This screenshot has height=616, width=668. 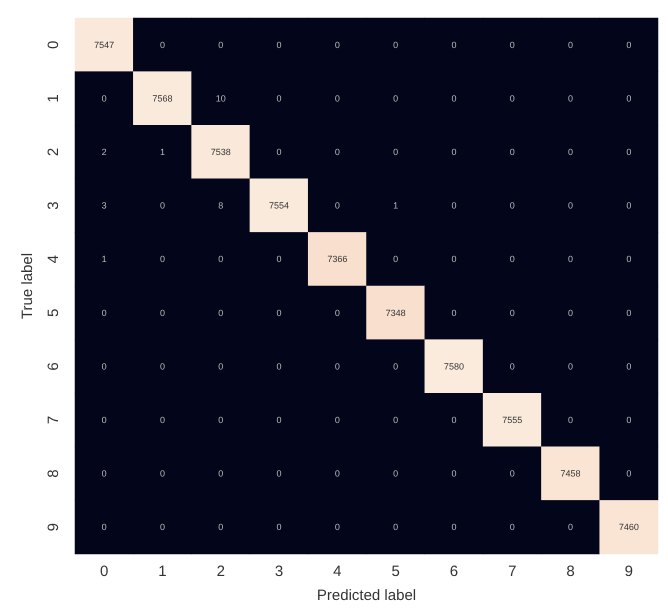 I want to click on y-tick-label: 5, so click(x=53, y=312).